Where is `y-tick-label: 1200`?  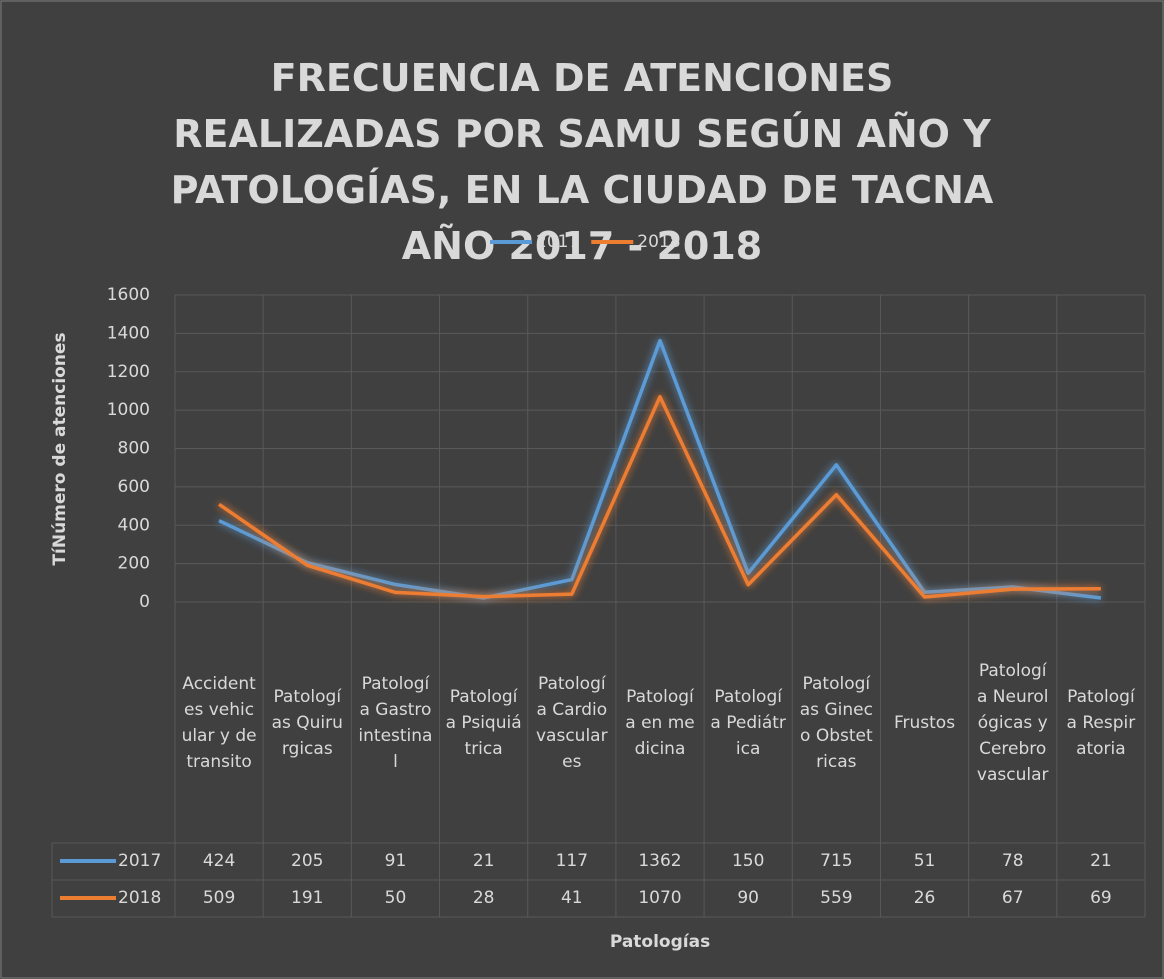 y-tick-label: 1200 is located at coordinates (128, 372).